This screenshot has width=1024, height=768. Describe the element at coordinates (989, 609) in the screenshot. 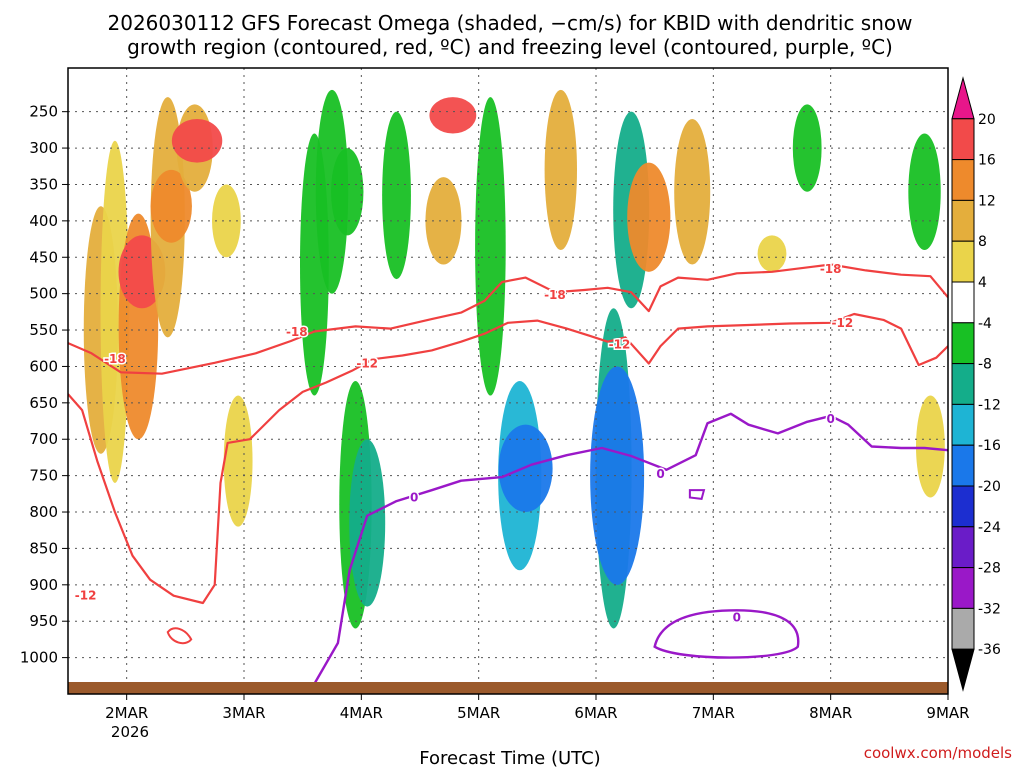

I see `colorbar-label: -32` at that location.